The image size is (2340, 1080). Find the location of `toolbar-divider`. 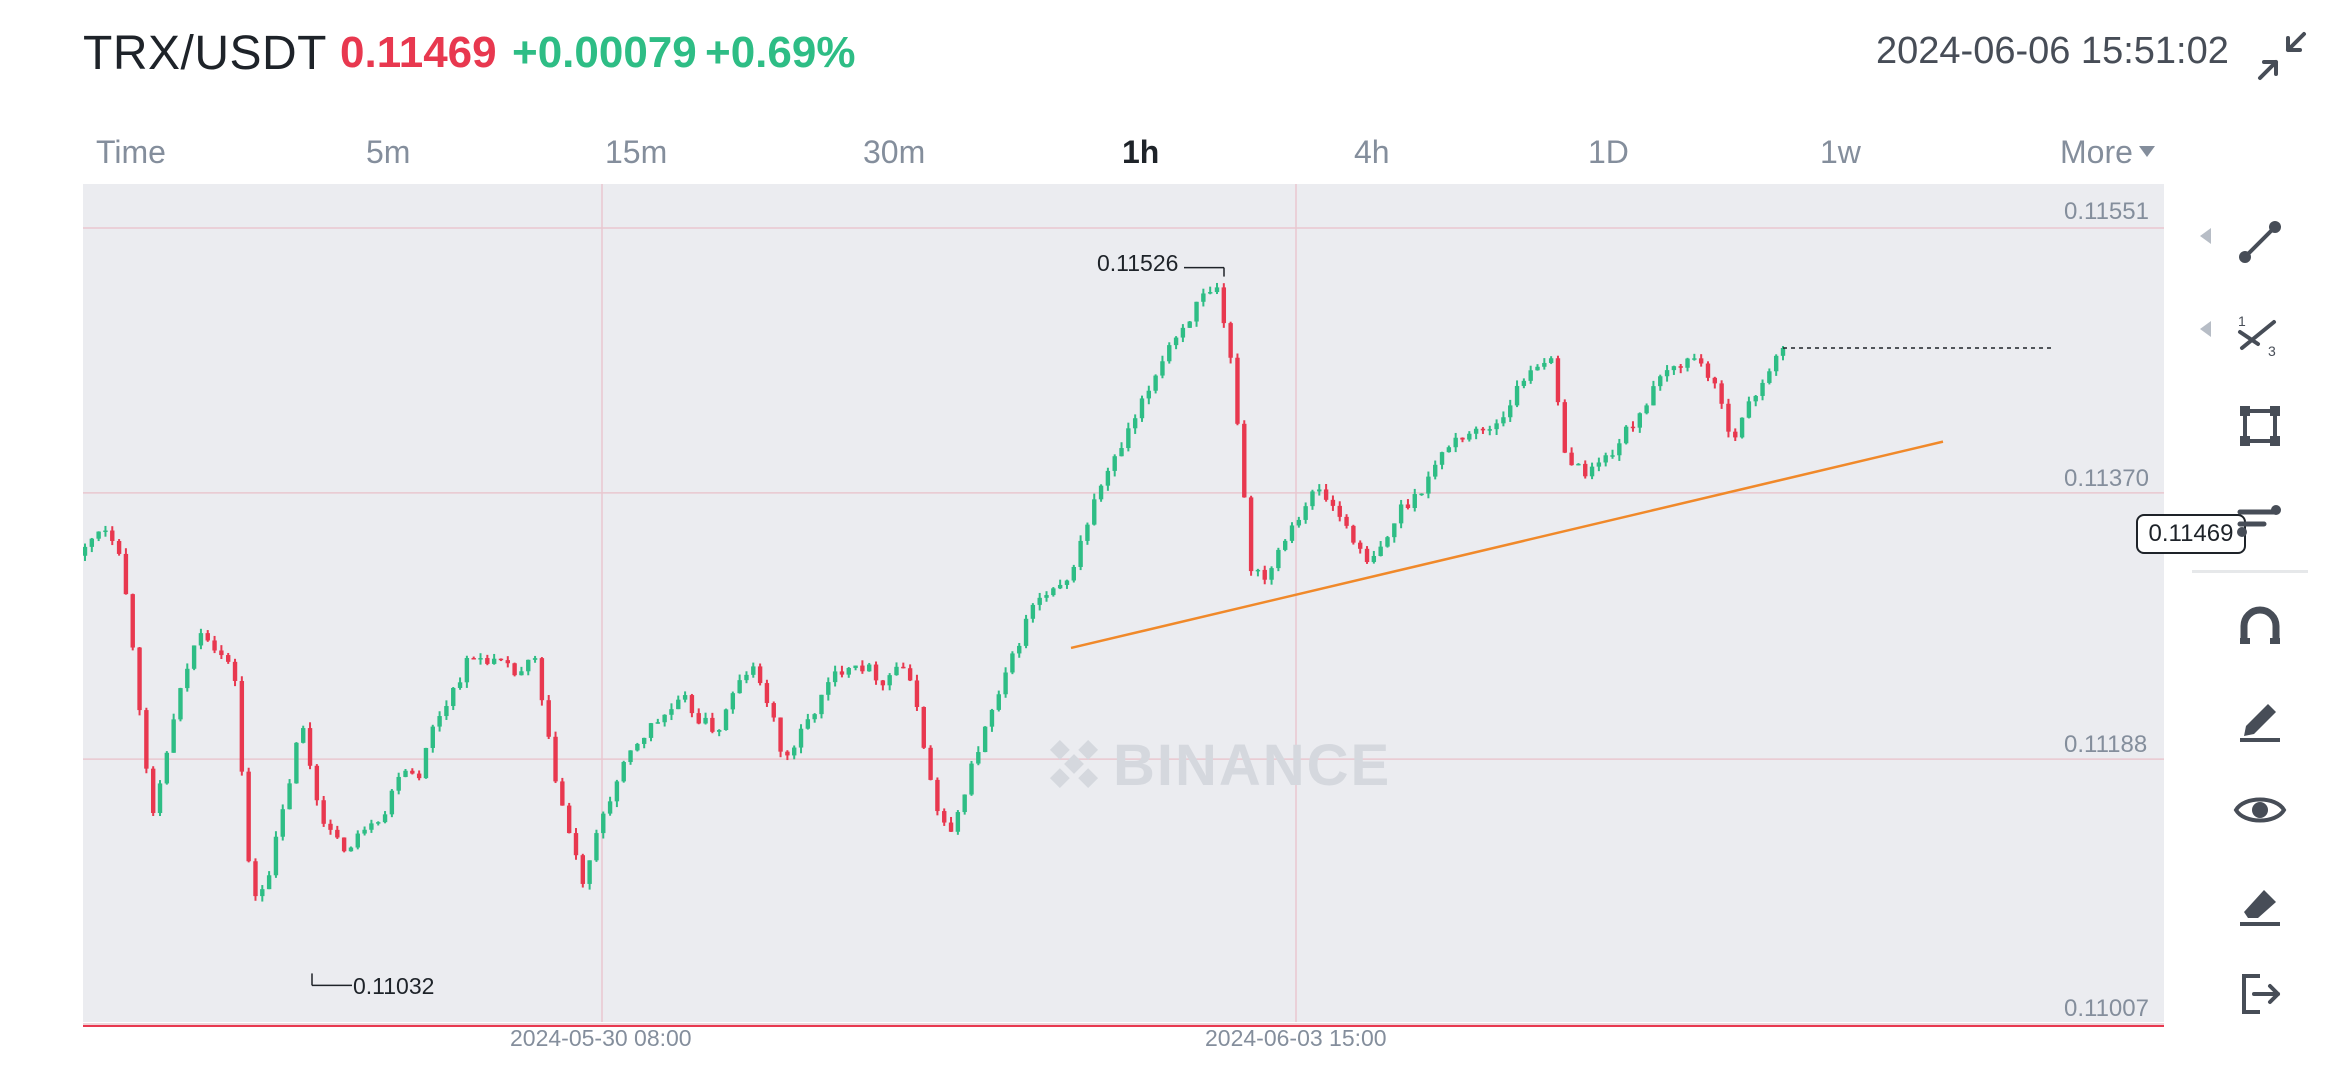

toolbar-divider is located at coordinates (2250, 571).